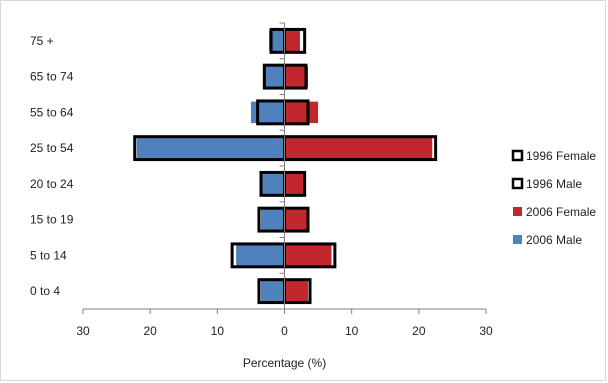  I want to click on legend: 1996 Female 1996 Male 2006 Female 2006 Male, so click(553, 198).